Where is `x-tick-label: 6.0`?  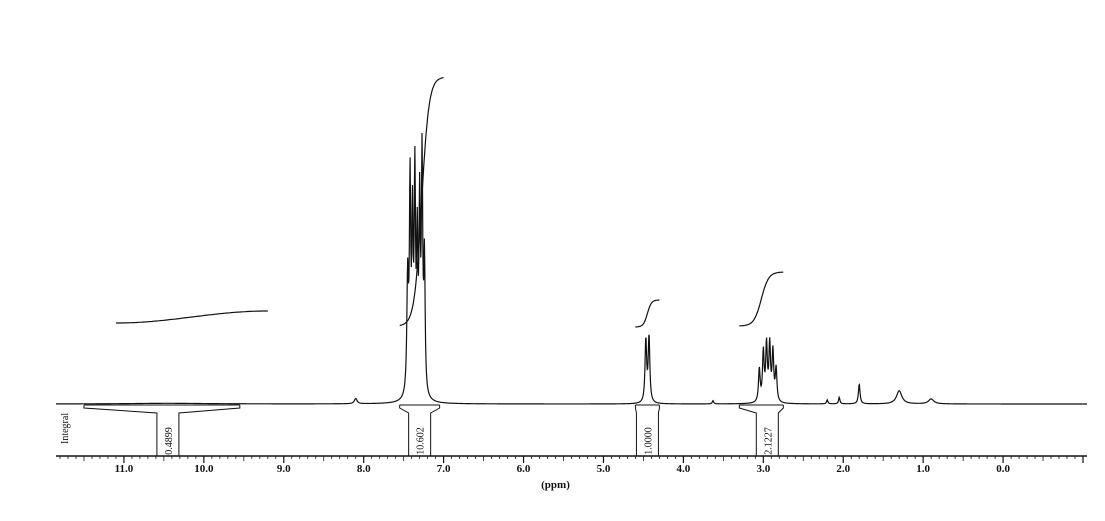 x-tick-label: 6.0 is located at coordinates (524, 469).